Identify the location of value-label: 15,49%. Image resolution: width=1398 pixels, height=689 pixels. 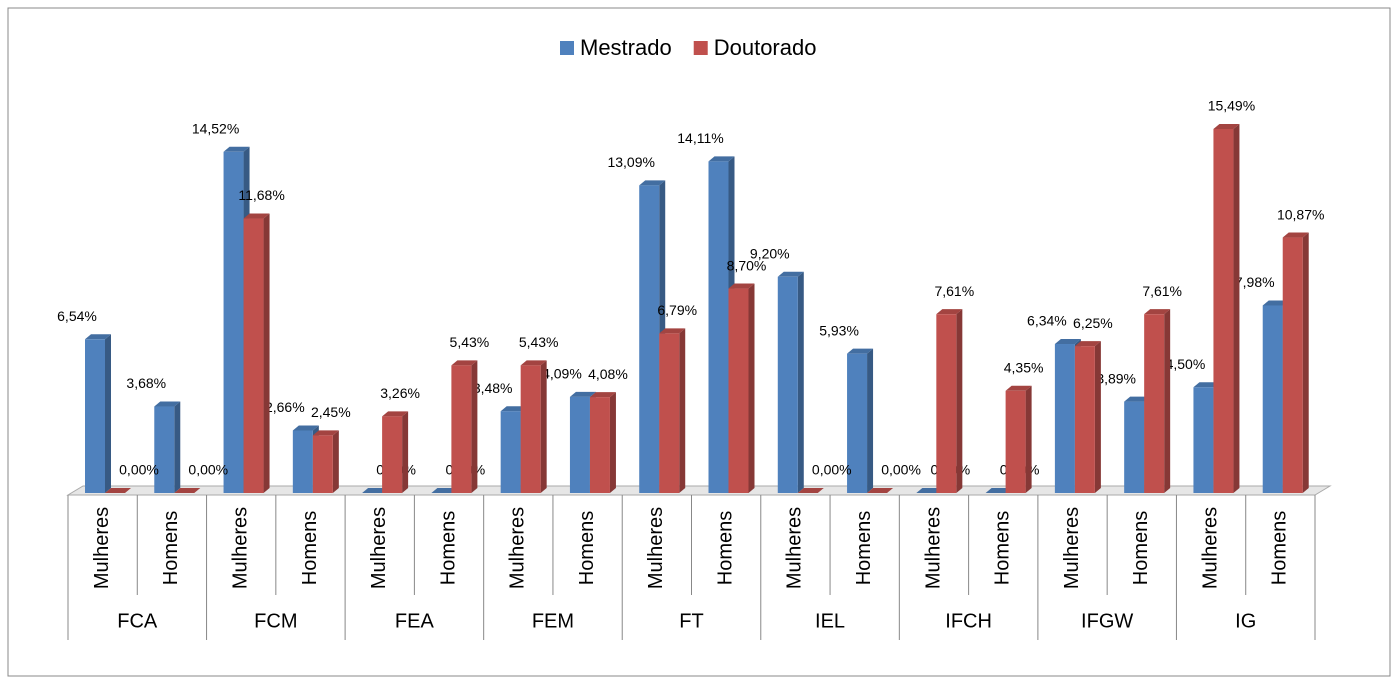
(1231, 106).